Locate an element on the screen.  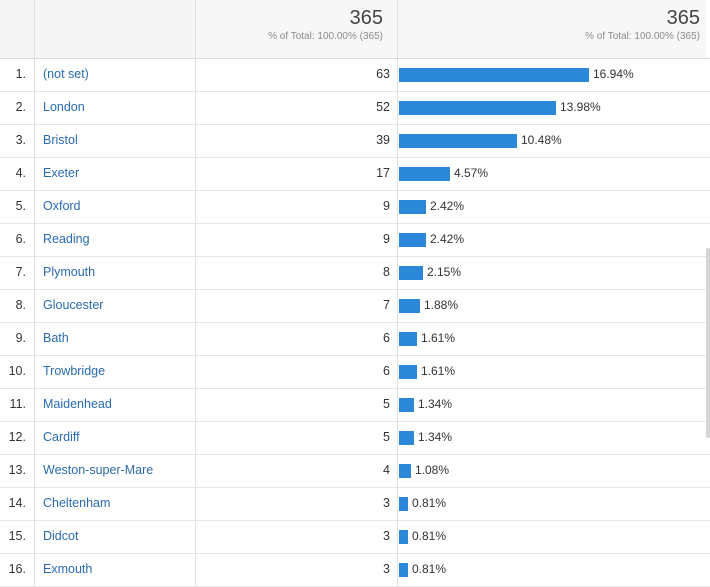
share-percent: 4.57% is located at coordinates (471, 173).